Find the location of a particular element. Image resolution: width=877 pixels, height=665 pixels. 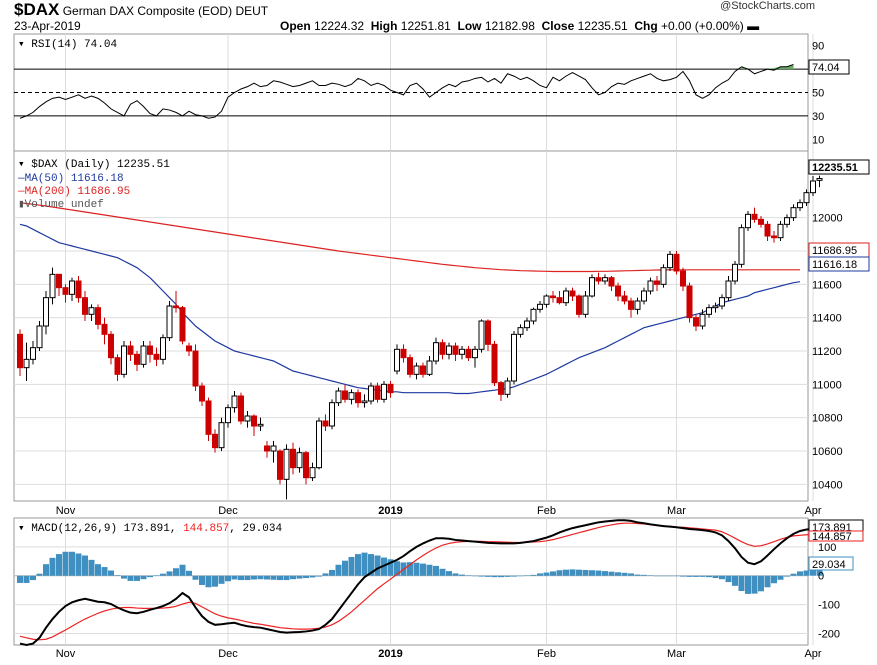

chg-label: Chg is located at coordinates (646, 26).